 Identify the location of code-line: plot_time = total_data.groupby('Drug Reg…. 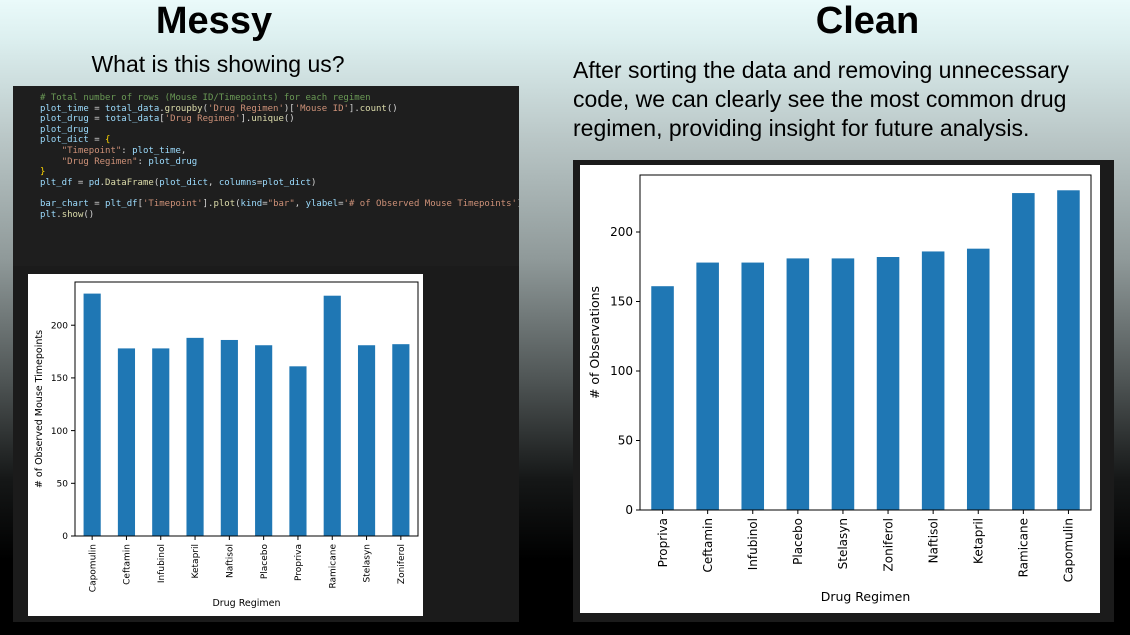
(219, 109).